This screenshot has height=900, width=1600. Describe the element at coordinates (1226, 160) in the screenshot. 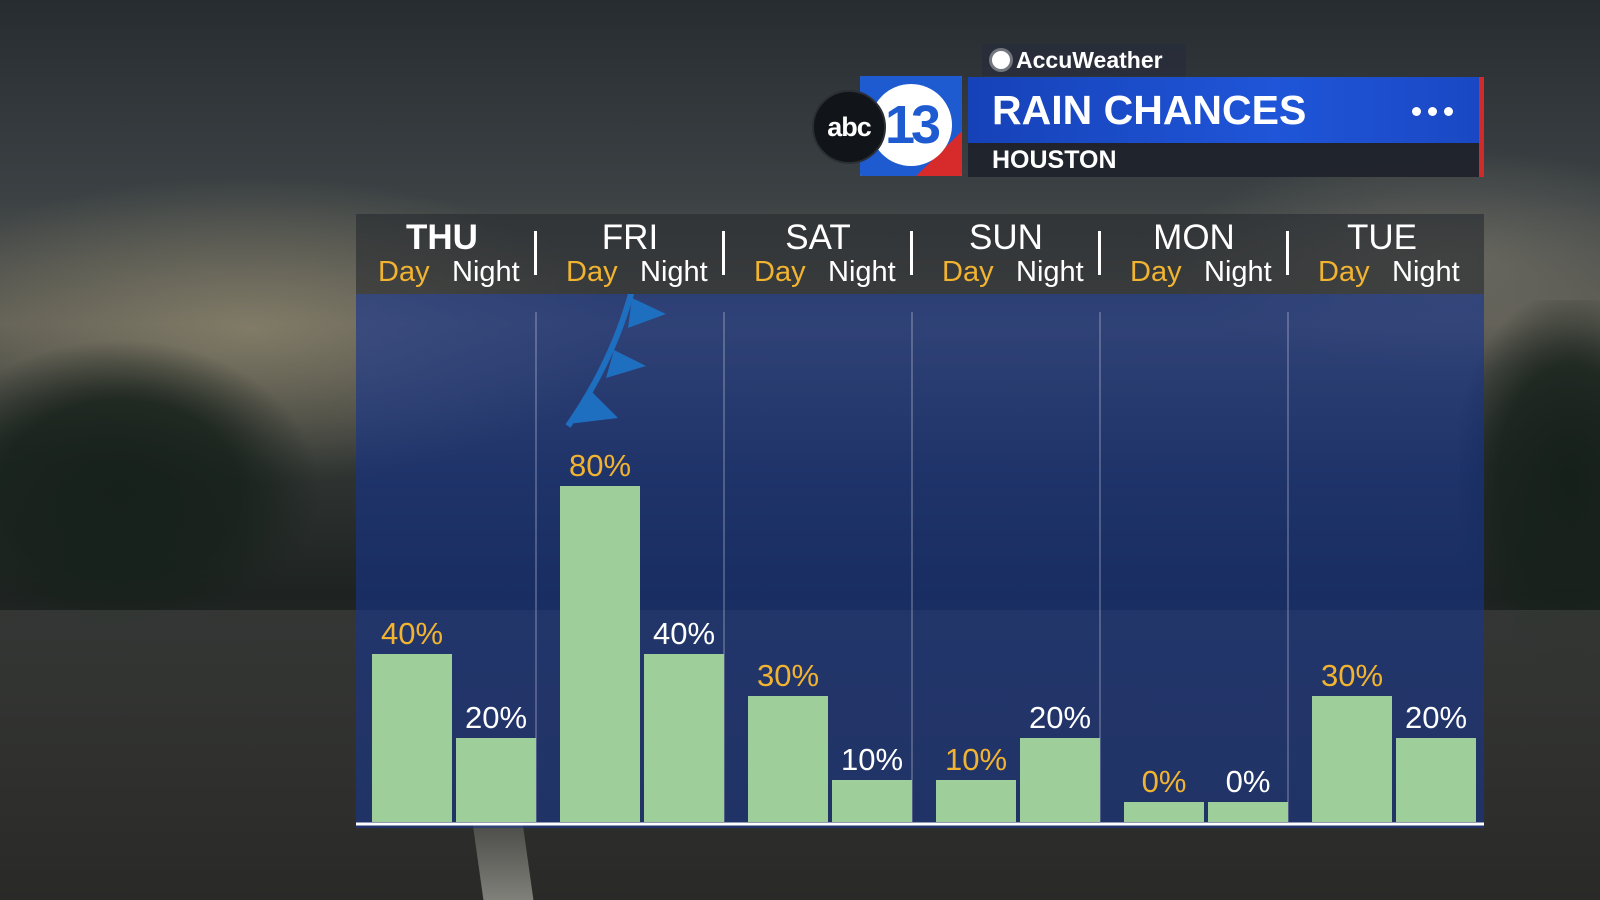

I see `location-bar: HOUSTON` at that location.